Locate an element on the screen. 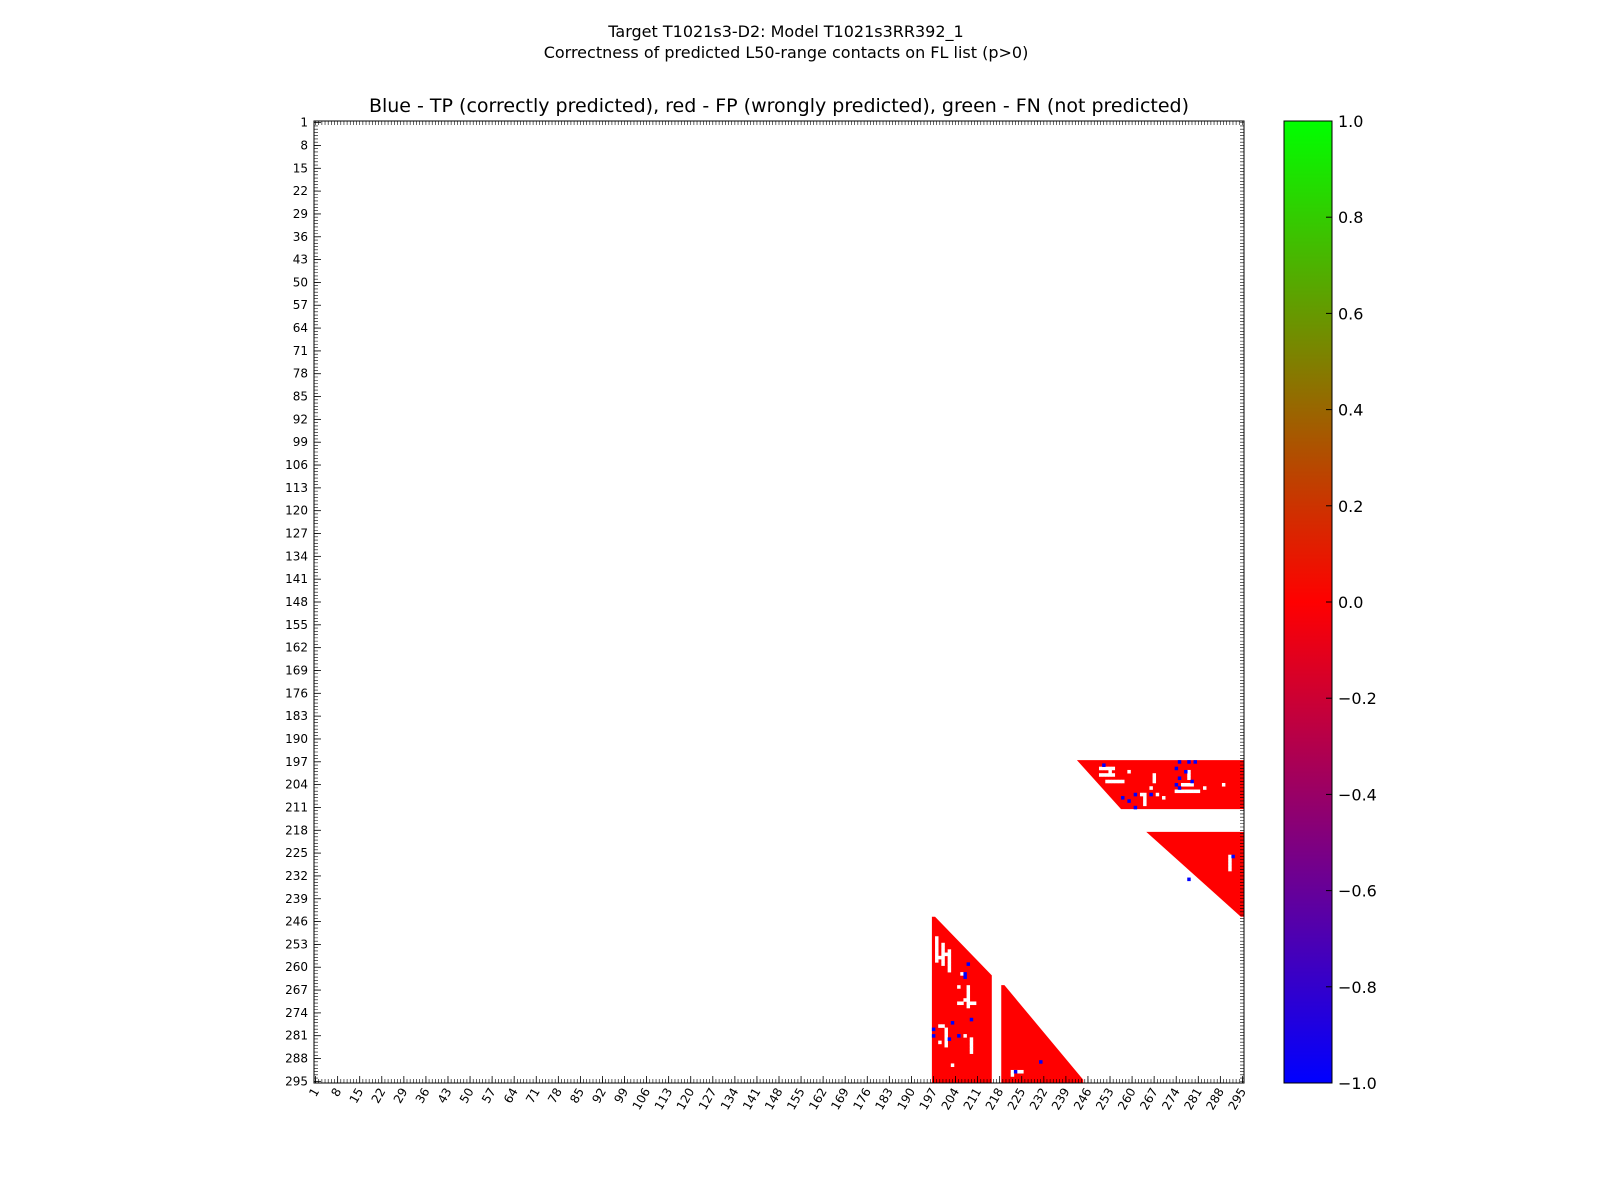  x-tick-label: 204 is located at coordinates (951, 1099).